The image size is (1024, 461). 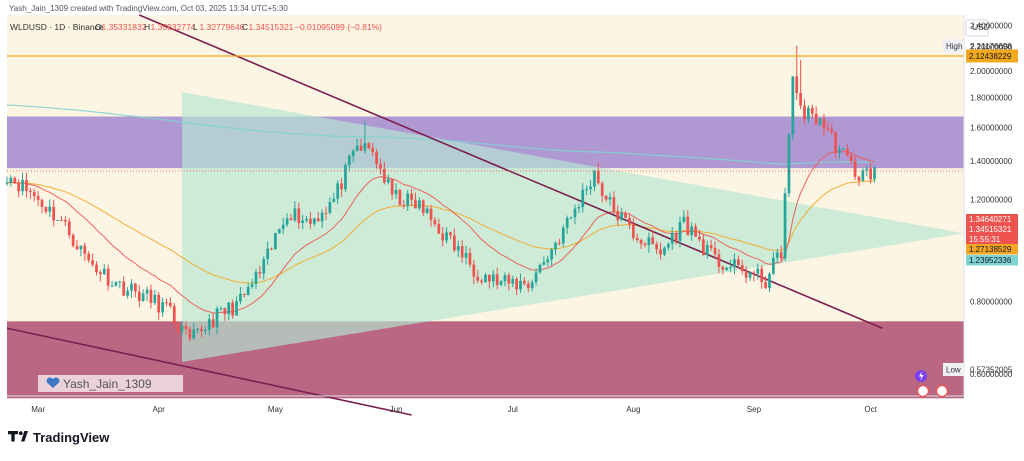 What do you see at coordinates (98, 27) in the screenshot?
I see `ohlc-key-o: O` at bounding box center [98, 27].